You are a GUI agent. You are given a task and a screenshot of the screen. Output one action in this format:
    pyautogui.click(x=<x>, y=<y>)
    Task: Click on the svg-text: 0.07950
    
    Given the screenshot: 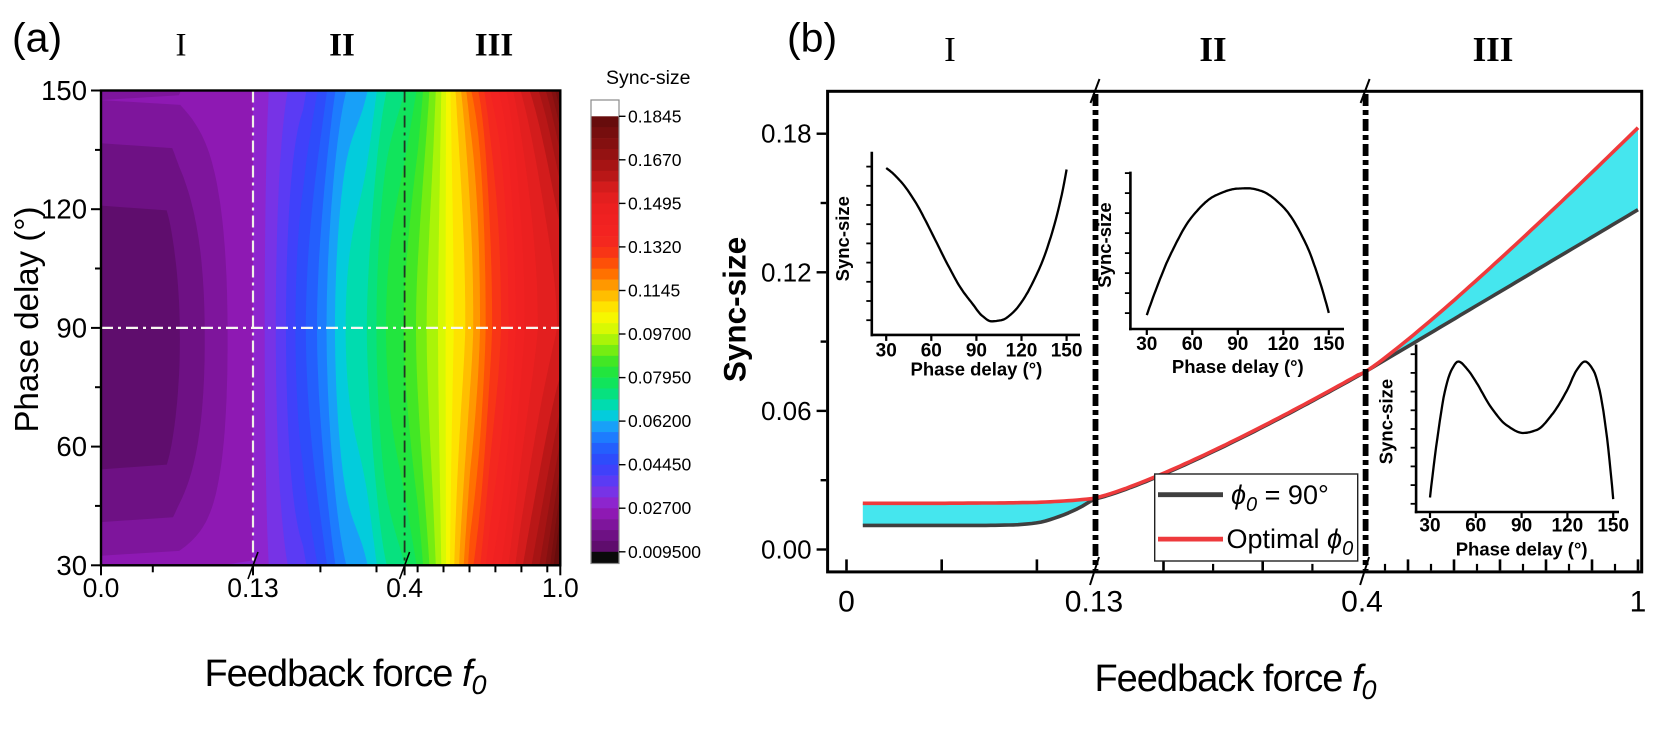 What is the action you would take?
    pyautogui.click(x=660, y=378)
    